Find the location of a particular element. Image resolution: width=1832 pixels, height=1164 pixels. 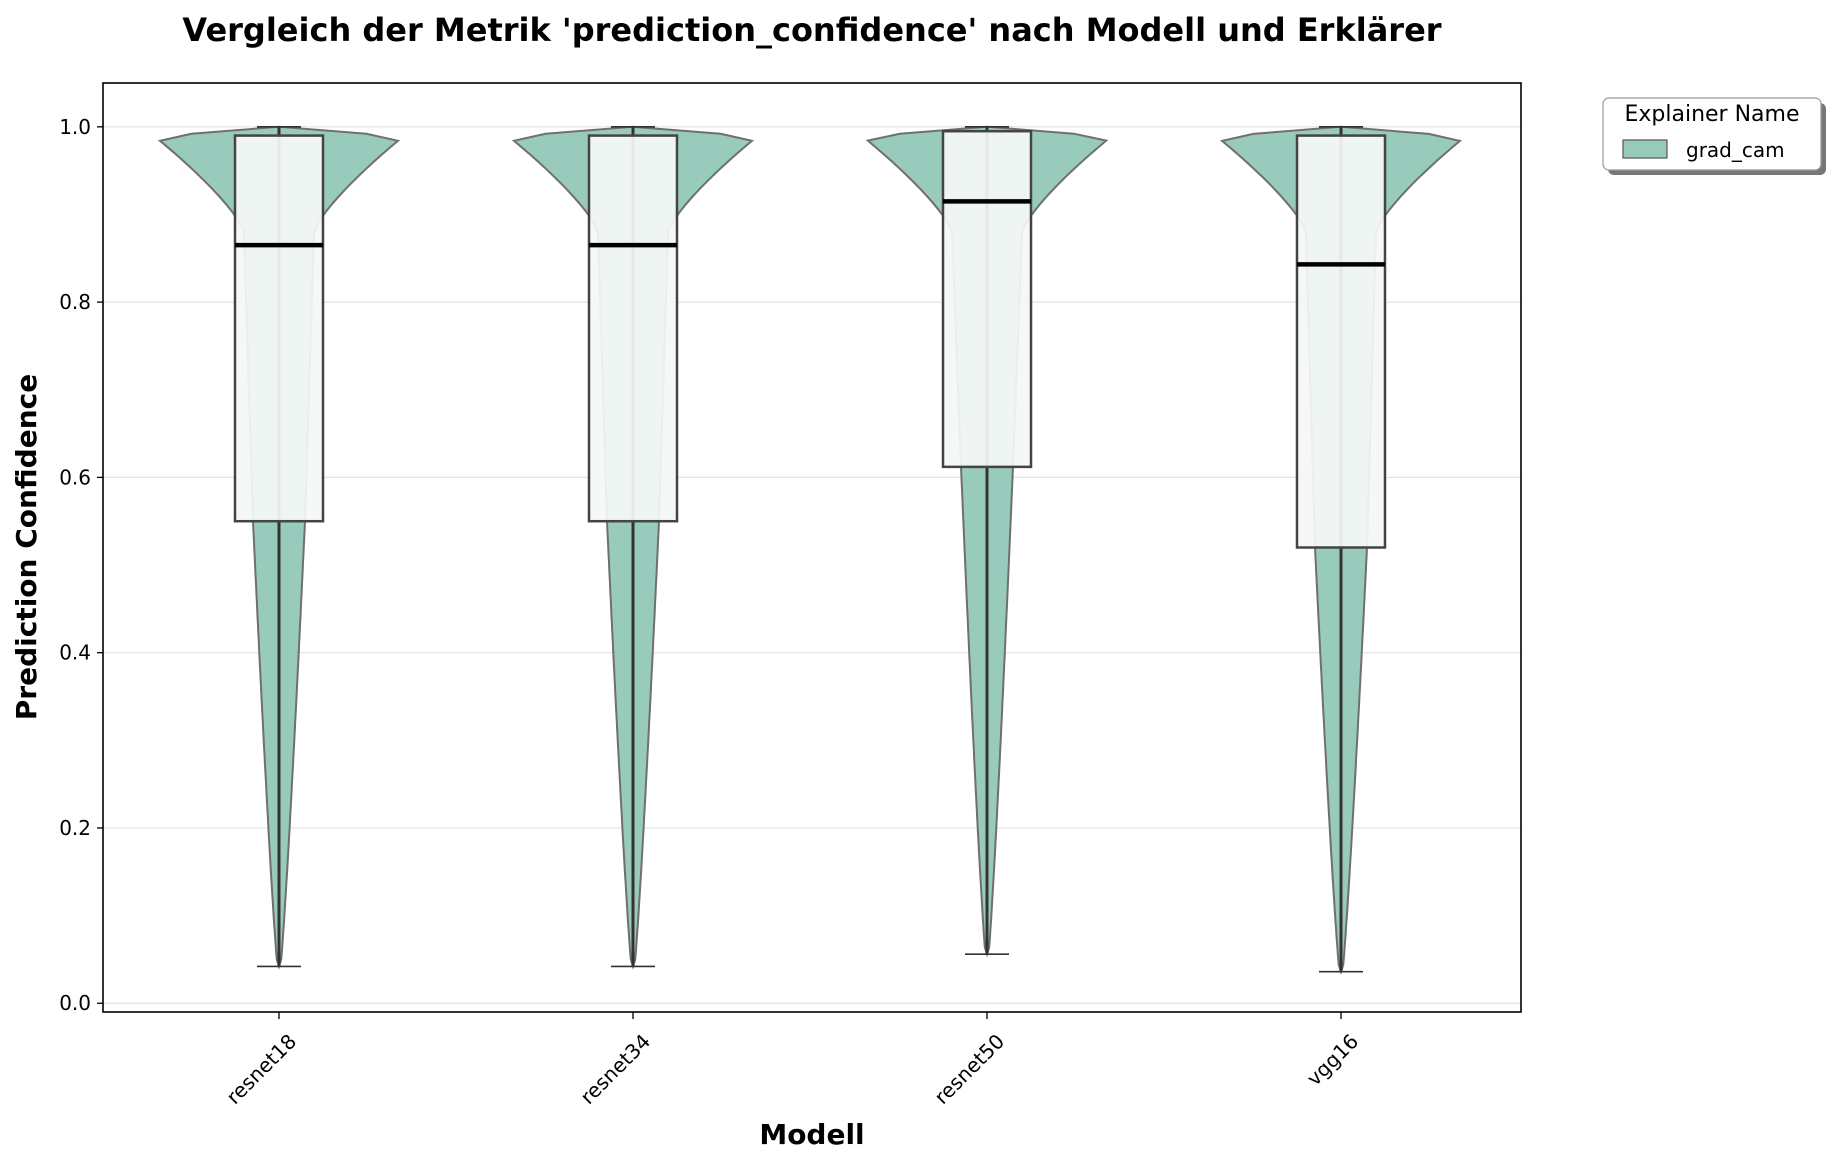

legend: Explainer Name grad_cam is located at coordinates (1714, 136).